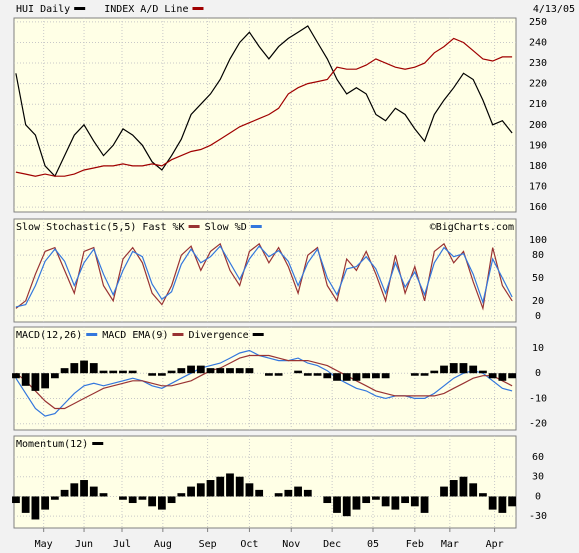  I want to click on y-tick-label: 160, so click(538, 207).